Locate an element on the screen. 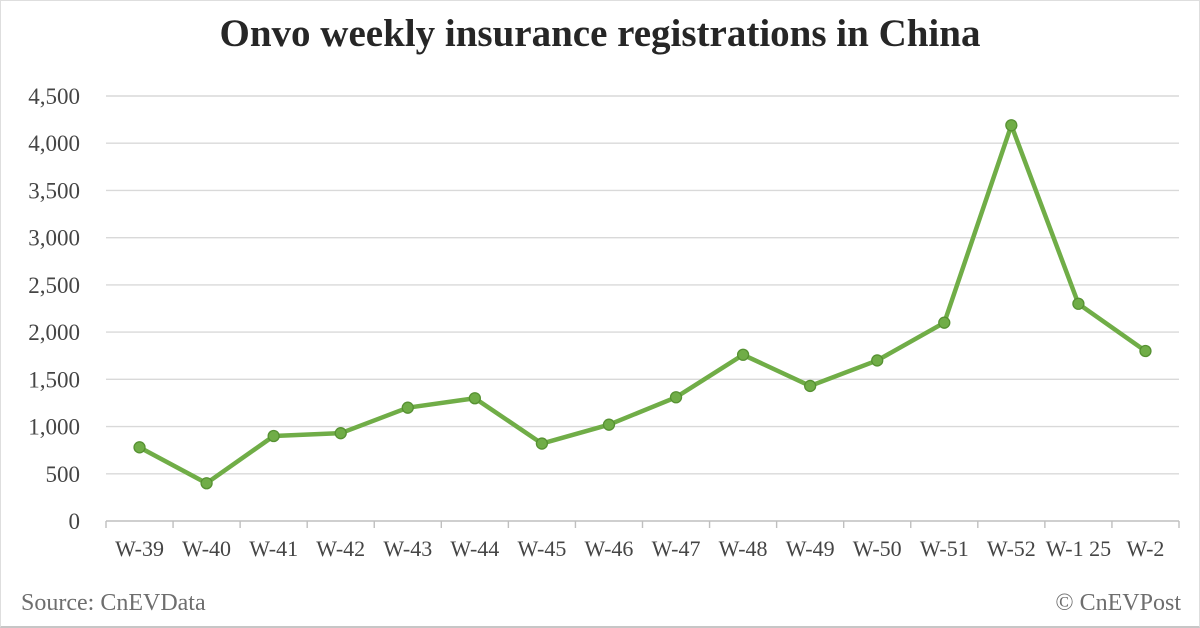  x-tick-label: W-42 is located at coordinates (340, 548).